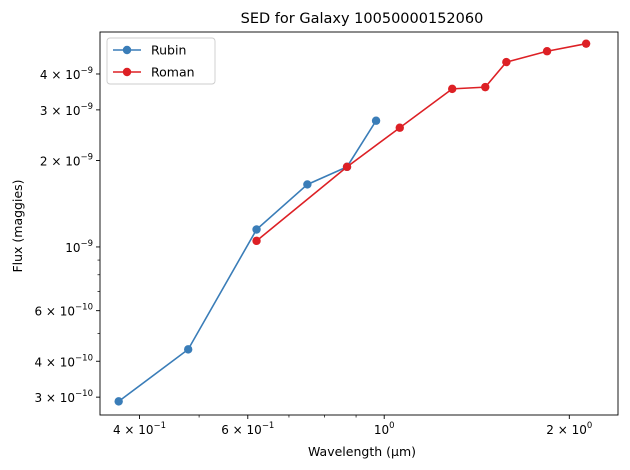  Describe the element at coordinates (66, 110) in the screenshot. I see `y-tick-label: 3 × 10⁻⁹` at that location.